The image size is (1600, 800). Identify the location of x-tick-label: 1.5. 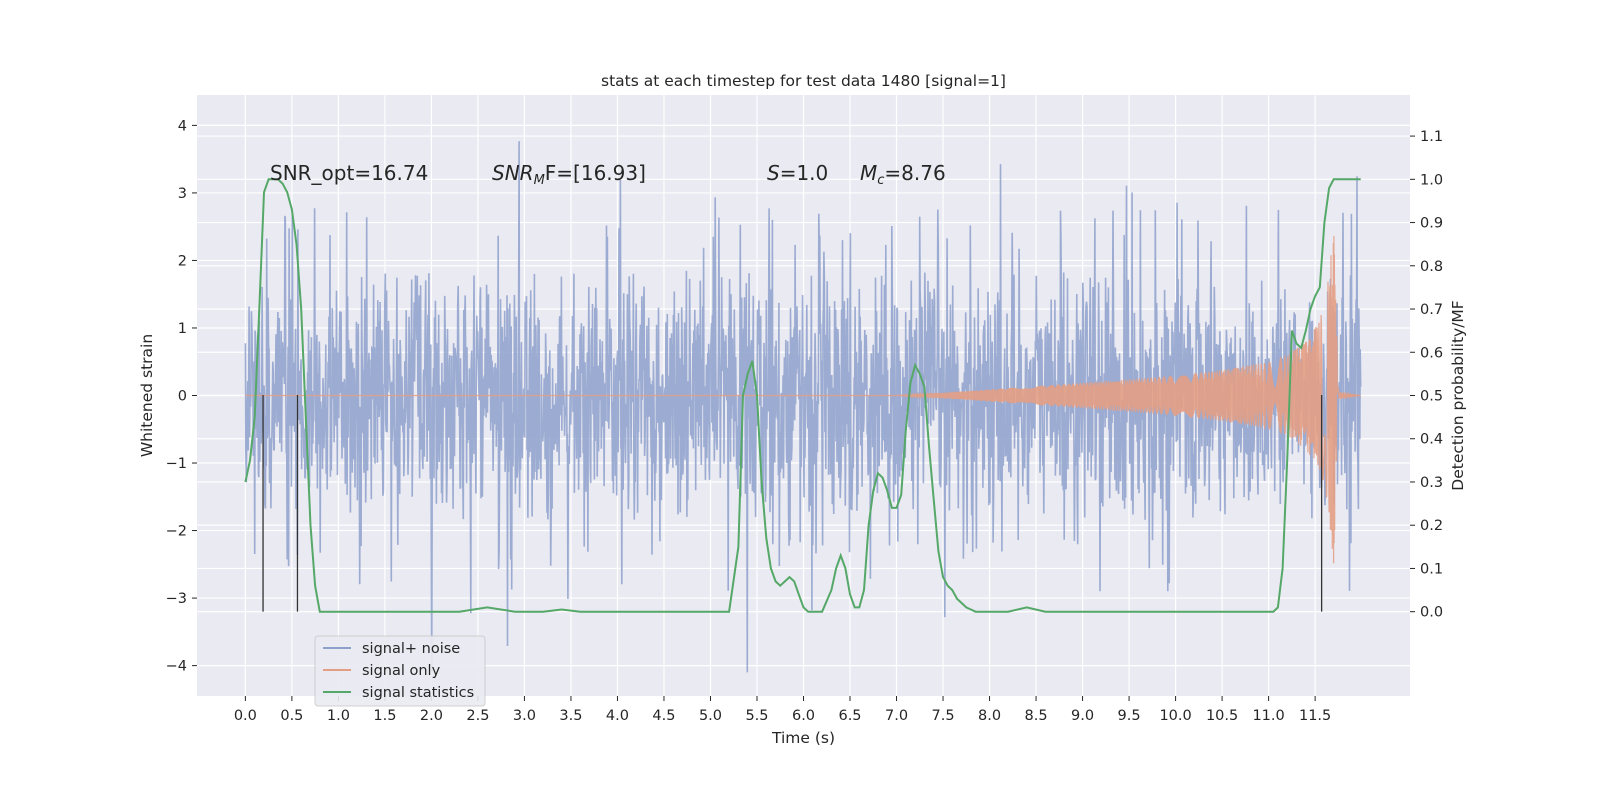
(384, 716).